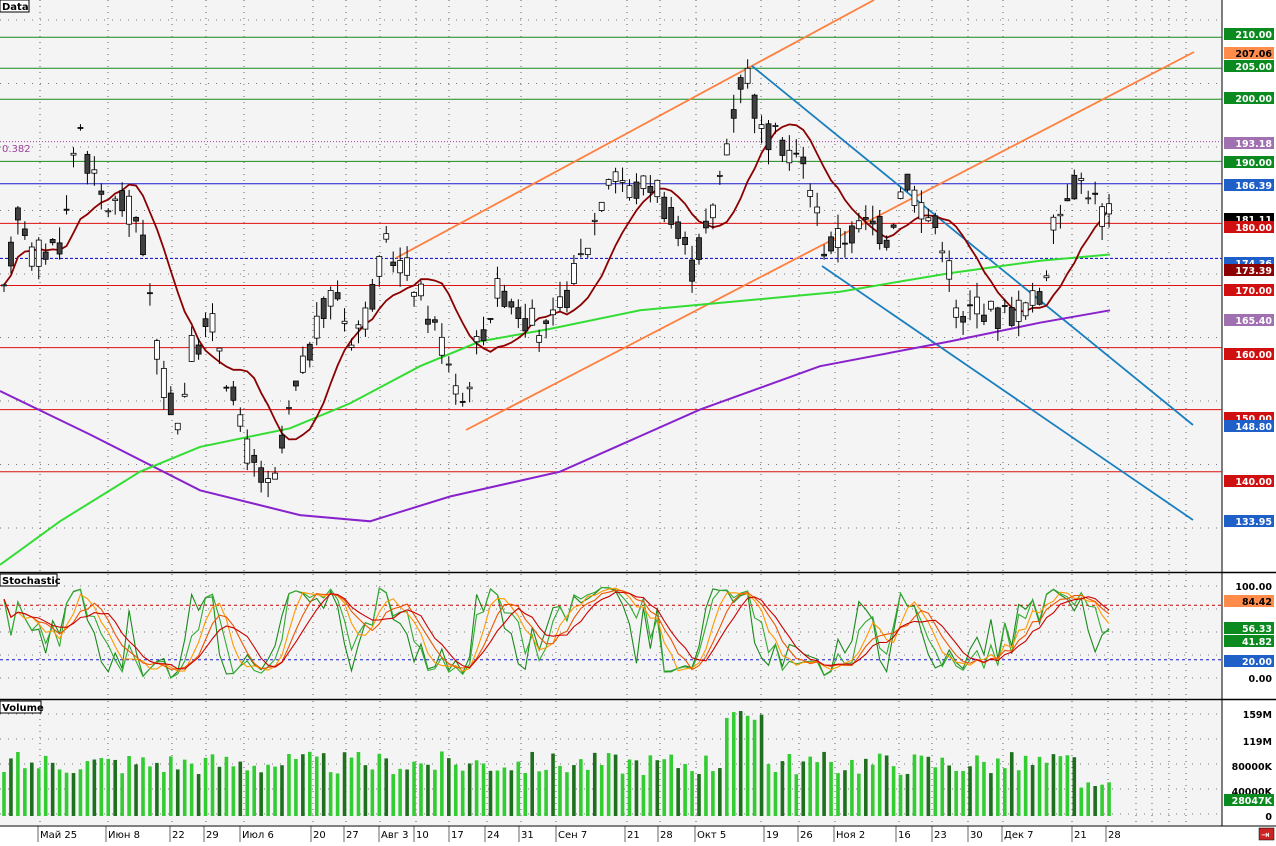  I want to click on x-axis-label: 30, so click(976, 835).